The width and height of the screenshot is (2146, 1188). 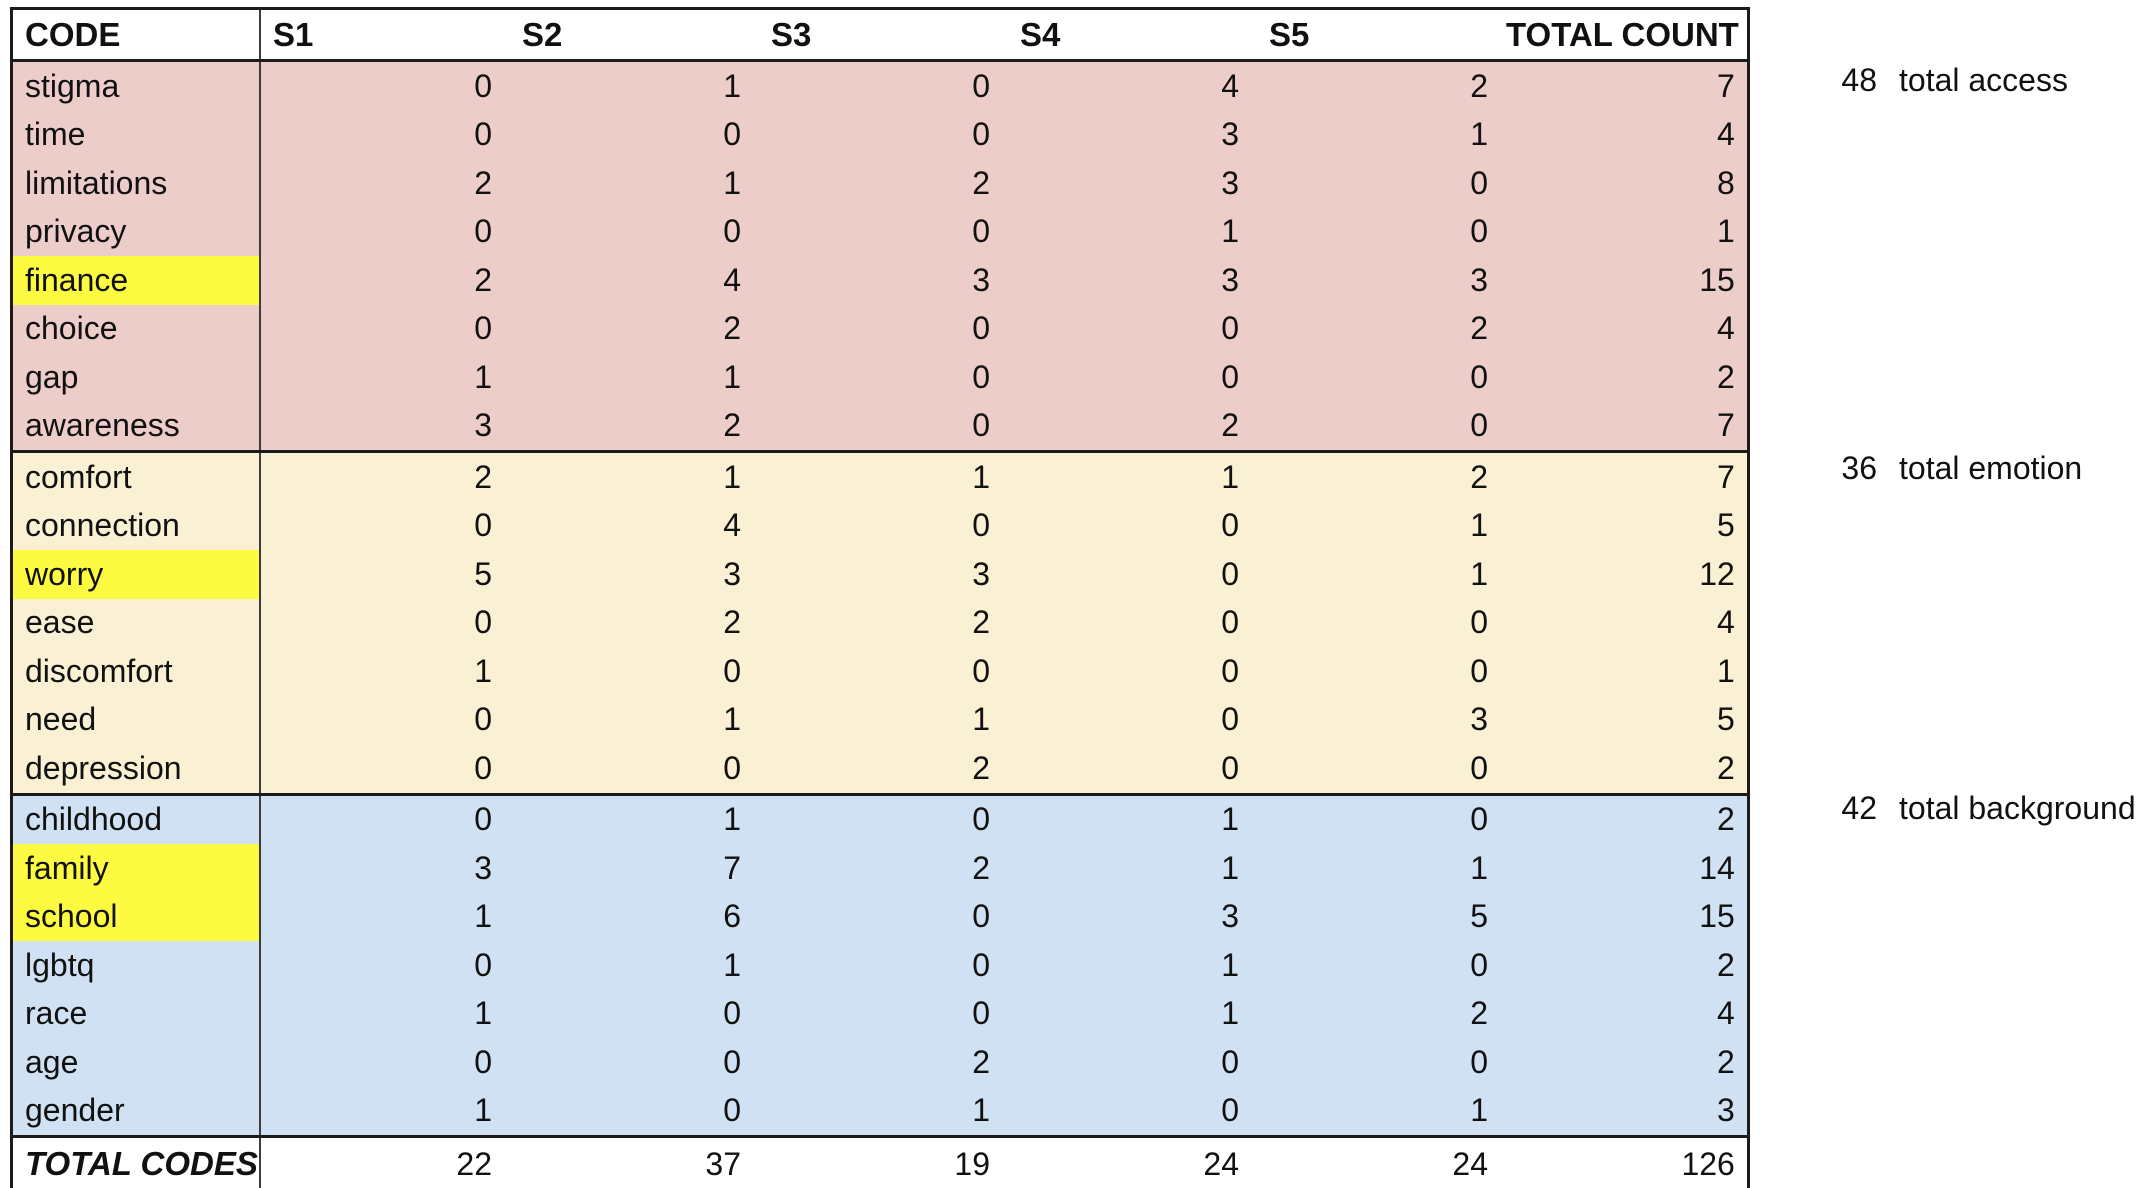 I want to click on value-cell-s4: 2, so click(x=1230, y=425).